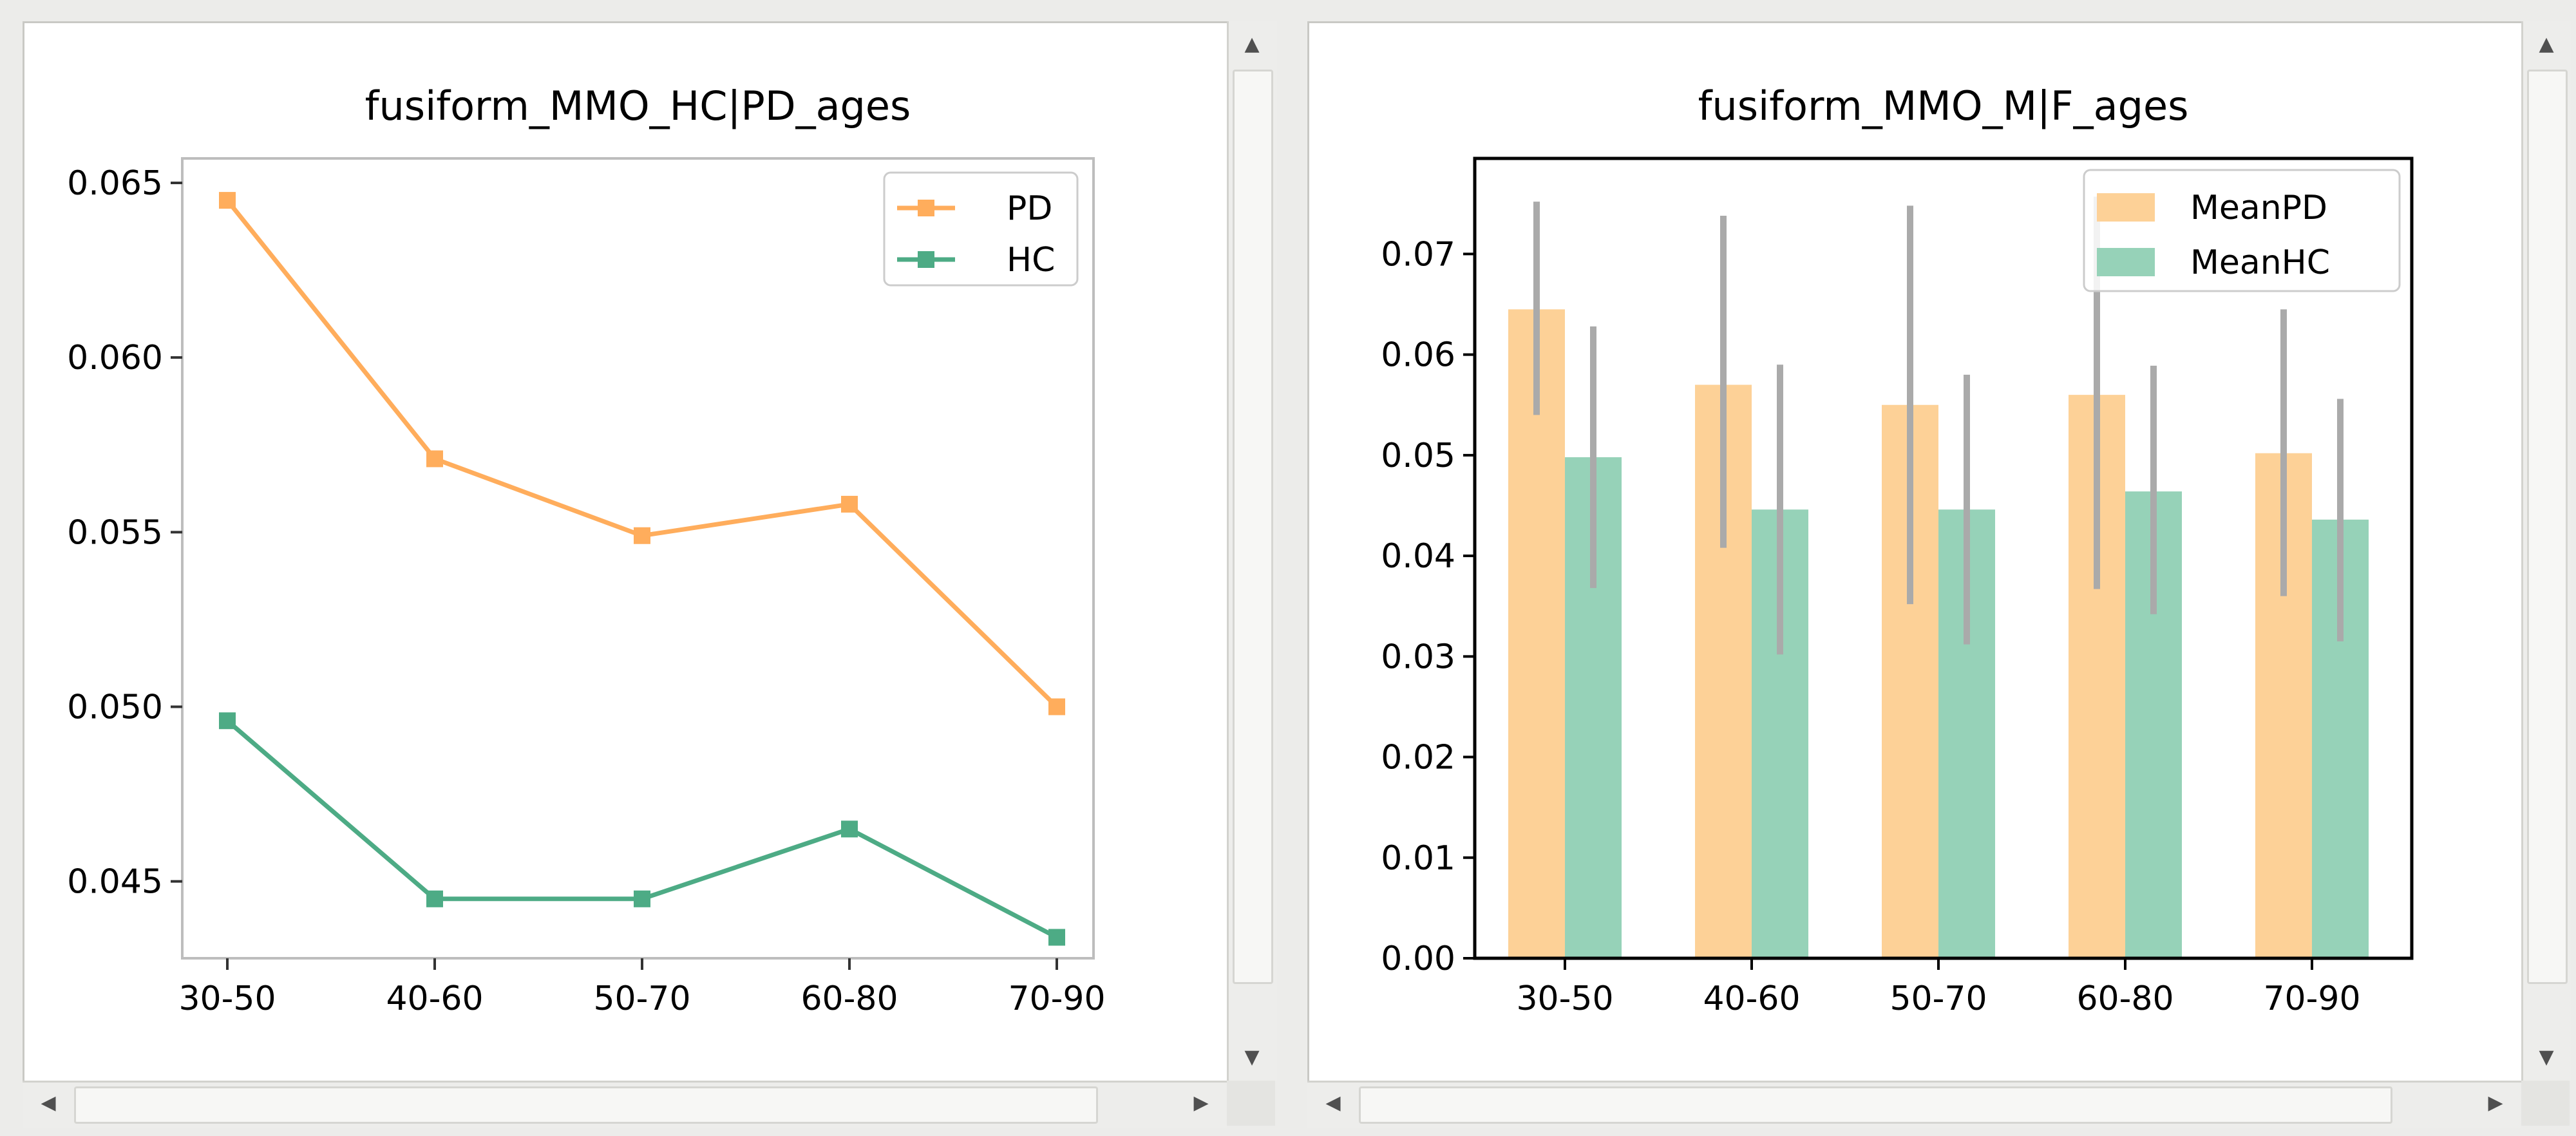 Image resolution: width=2576 pixels, height=1136 pixels. Describe the element at coordinates (2260, 262) in the screenshot. I see `legend-label: MeanHC` at that location.